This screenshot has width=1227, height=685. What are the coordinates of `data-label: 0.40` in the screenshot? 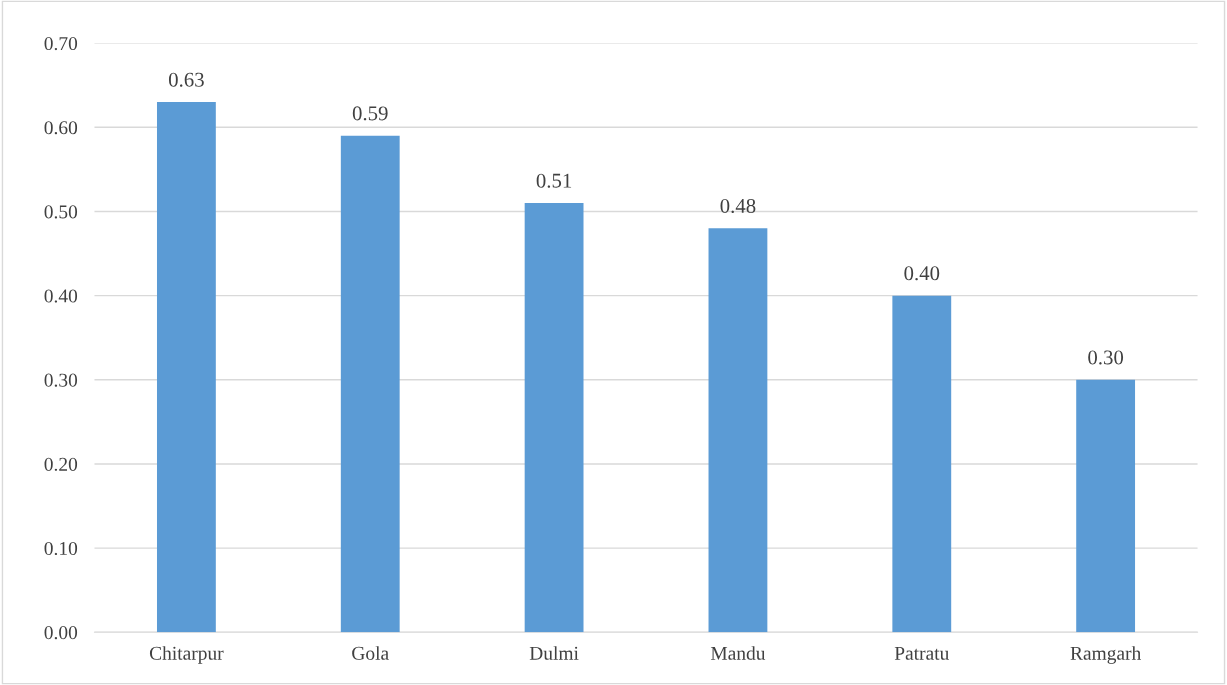 It's located at (922, 273).